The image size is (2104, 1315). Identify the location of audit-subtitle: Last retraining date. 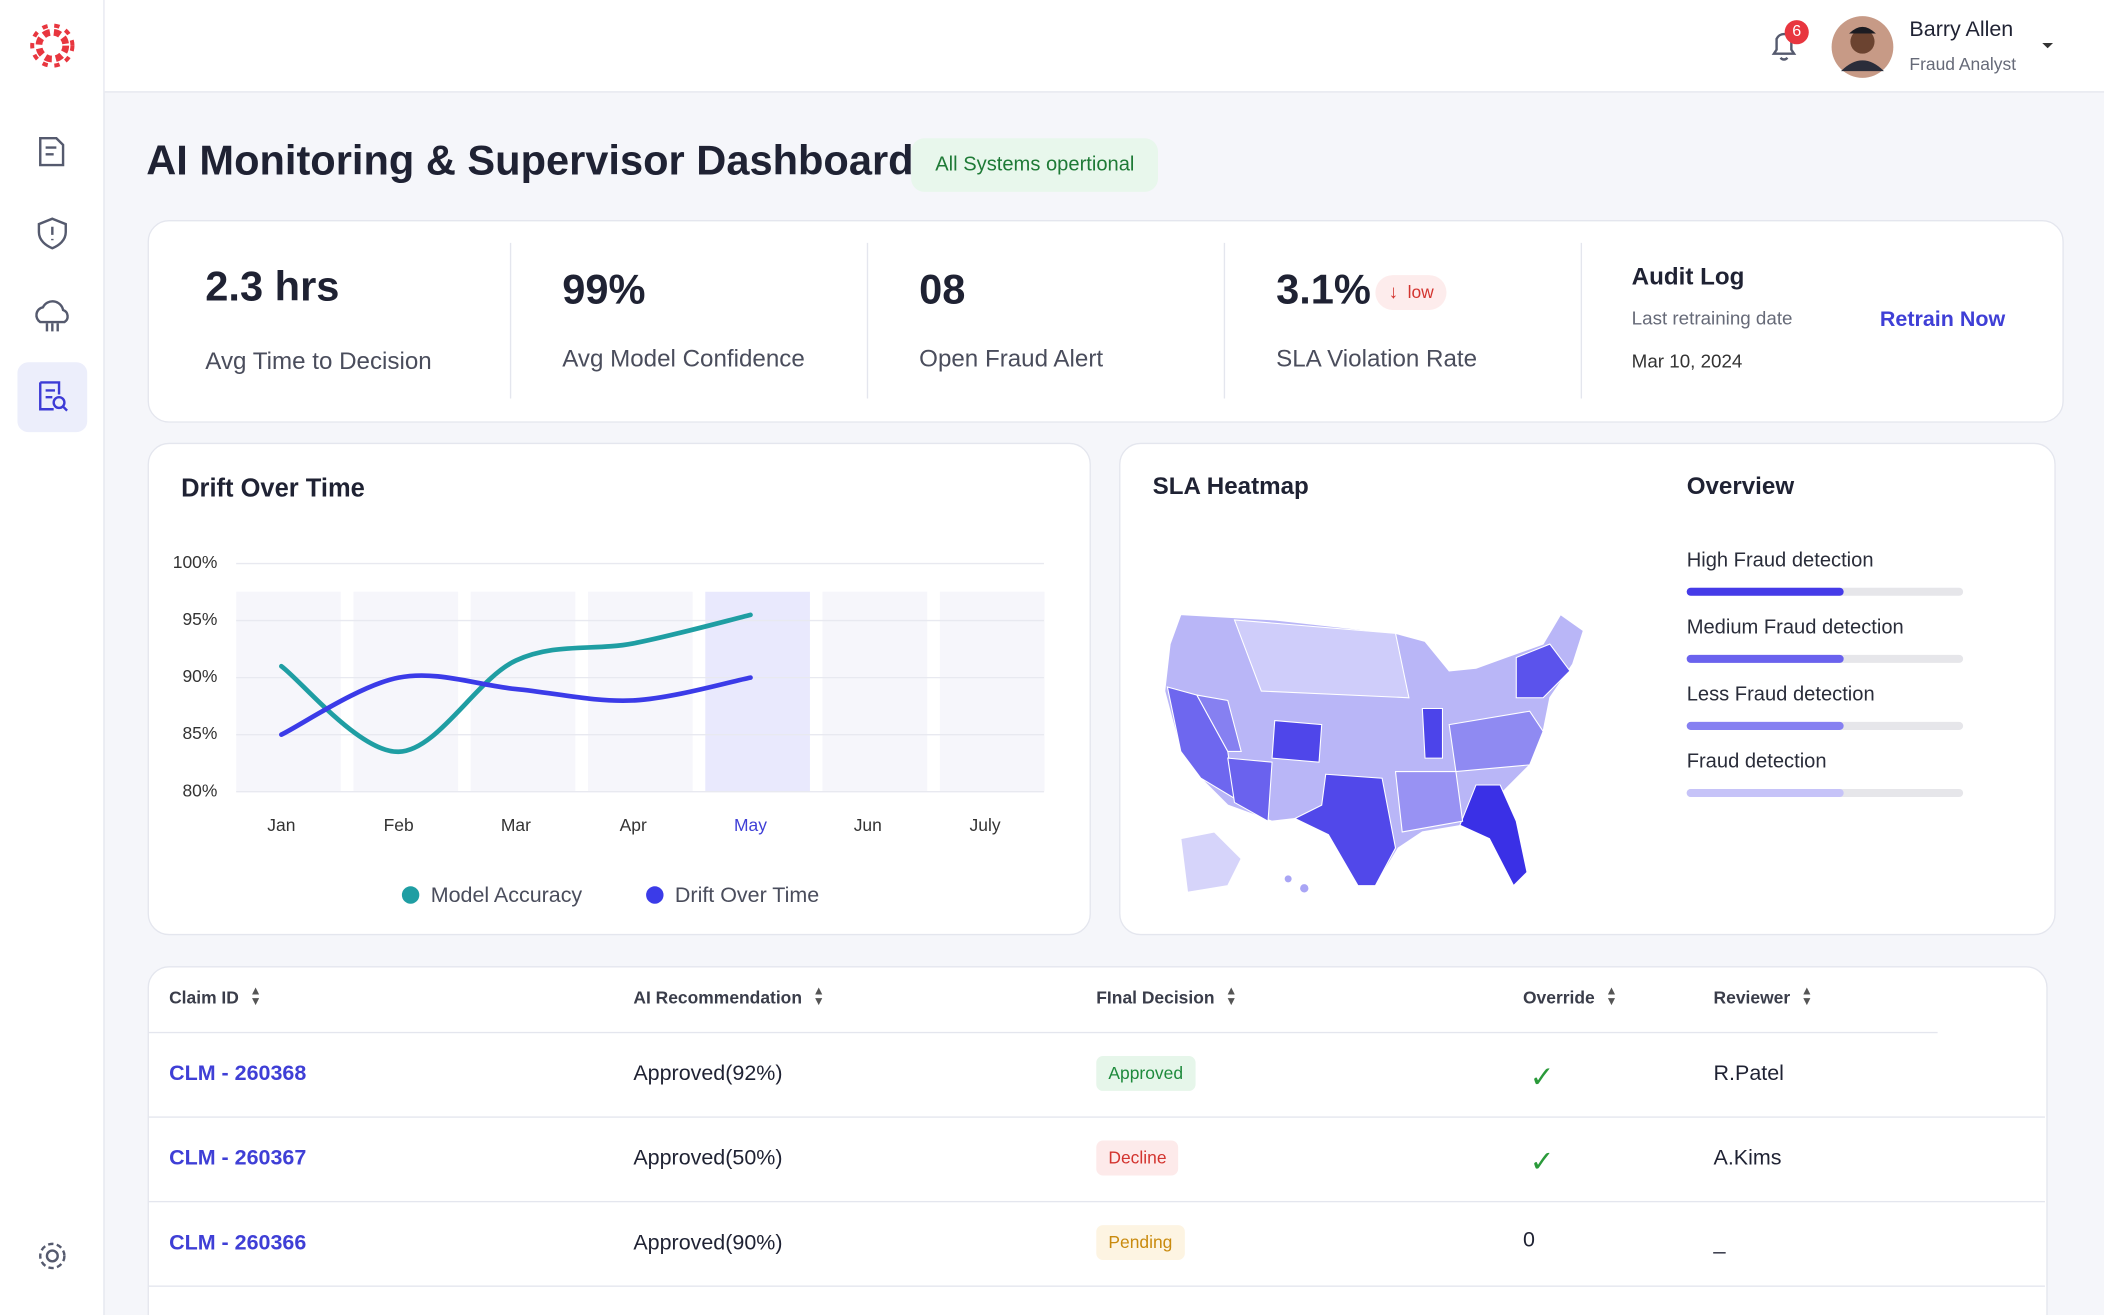
(1712, 318).